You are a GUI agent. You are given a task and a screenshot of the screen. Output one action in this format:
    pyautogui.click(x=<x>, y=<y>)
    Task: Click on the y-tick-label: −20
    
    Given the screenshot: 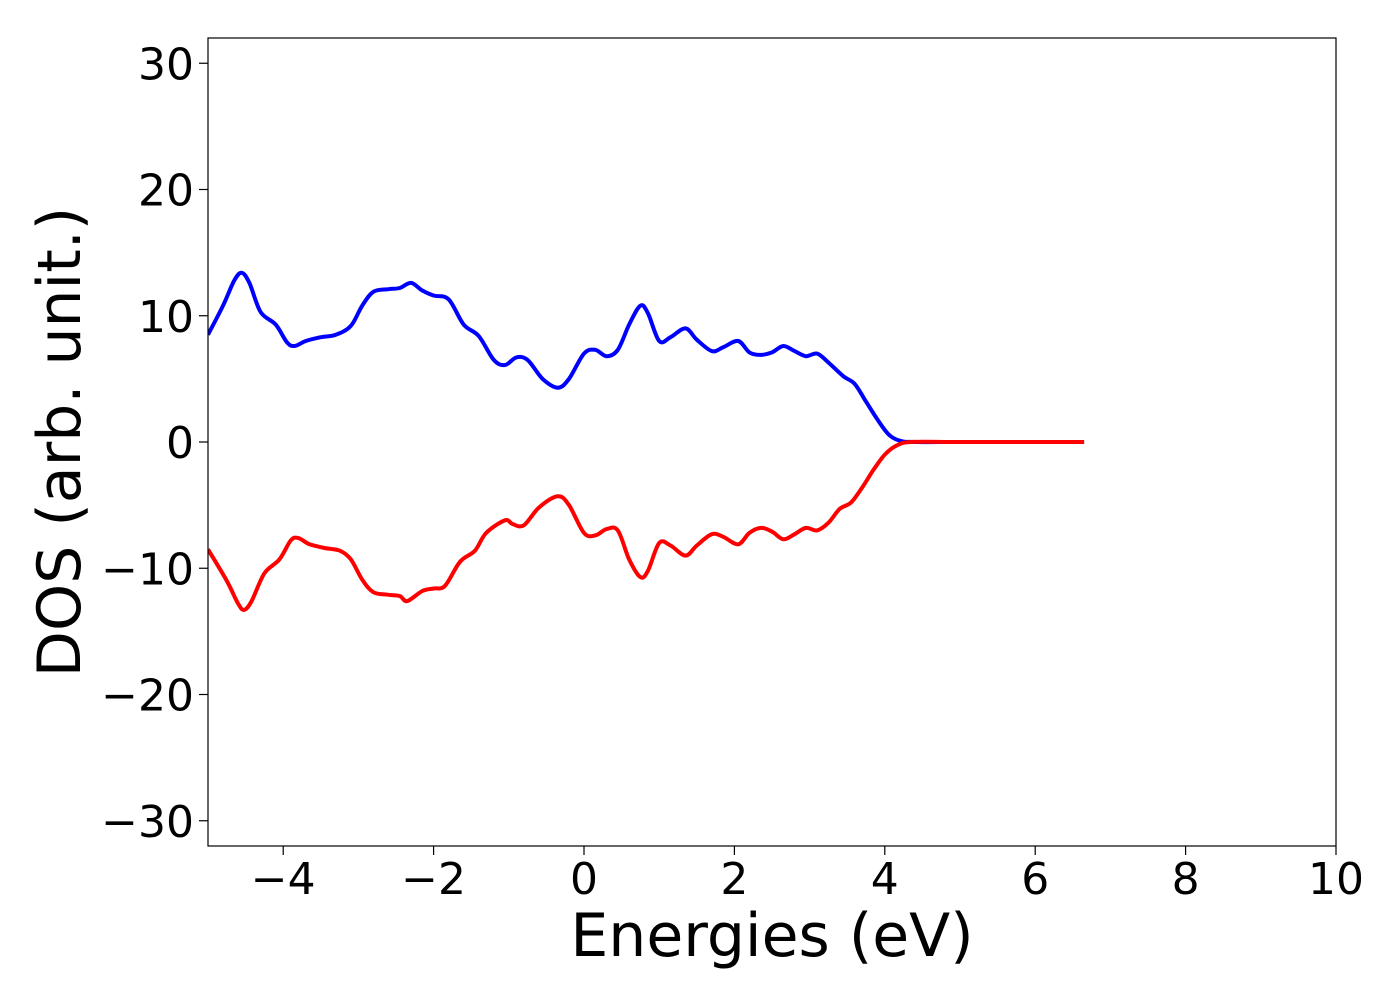 What is the action you would take?
    pyautogui.click(x=147, y=696)
    